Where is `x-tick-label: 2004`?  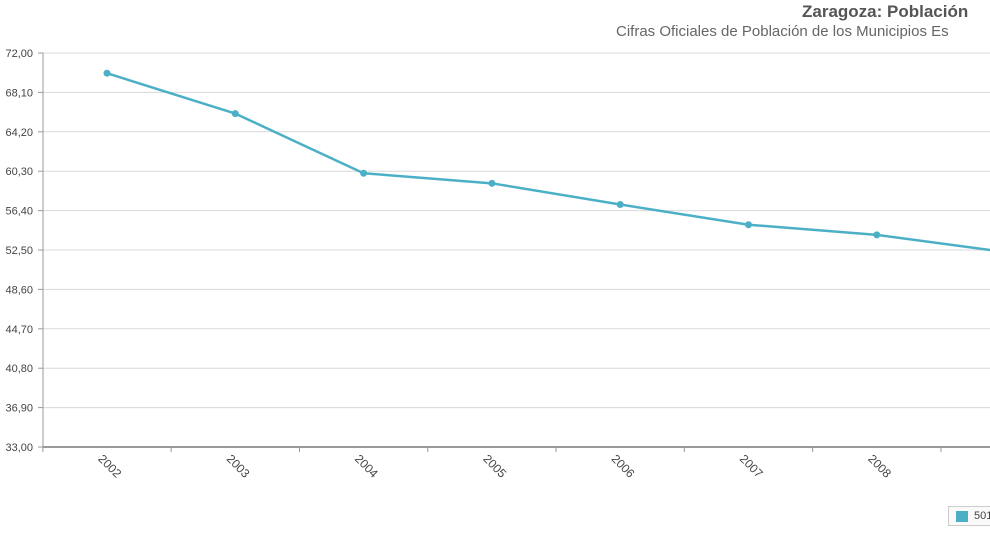 x-tick-label: 2004 is located at coordinates (366, 466).